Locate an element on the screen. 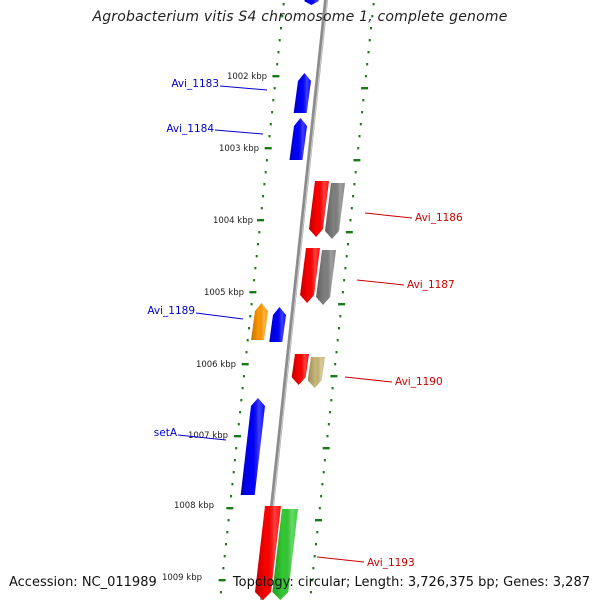  kbp-label: 1006 kbp is located at coordinates (216, 365).